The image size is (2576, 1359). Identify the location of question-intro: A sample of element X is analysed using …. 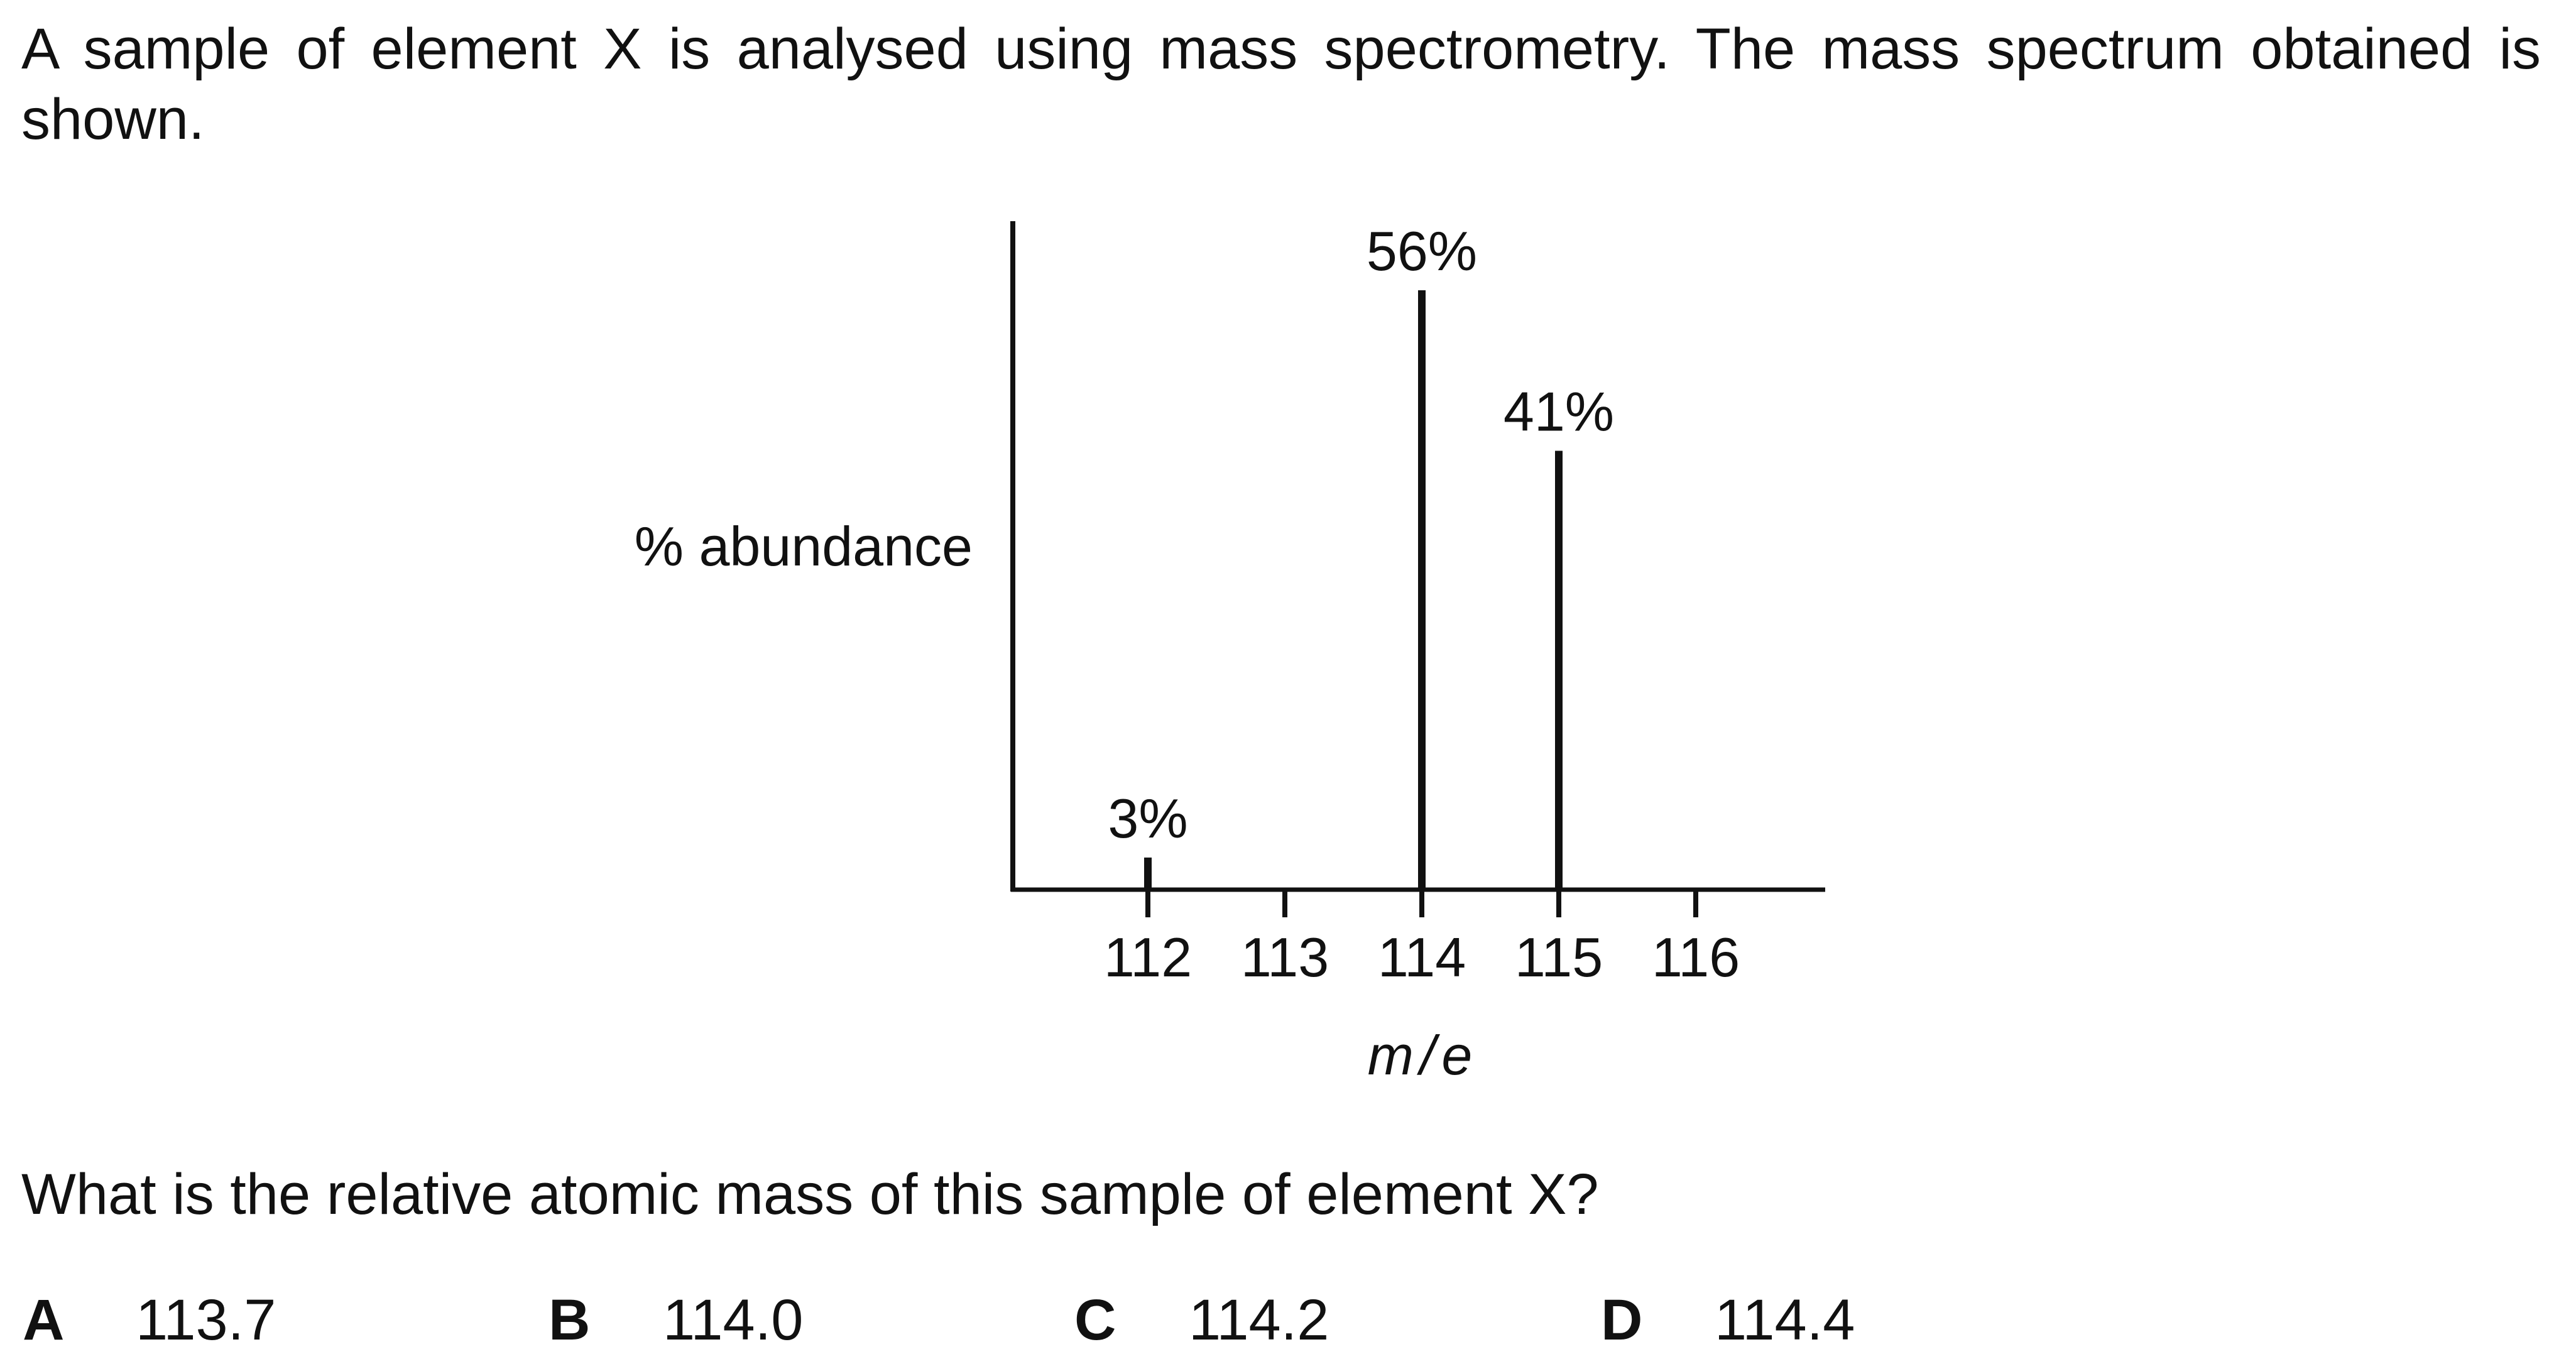
(1281, 84).